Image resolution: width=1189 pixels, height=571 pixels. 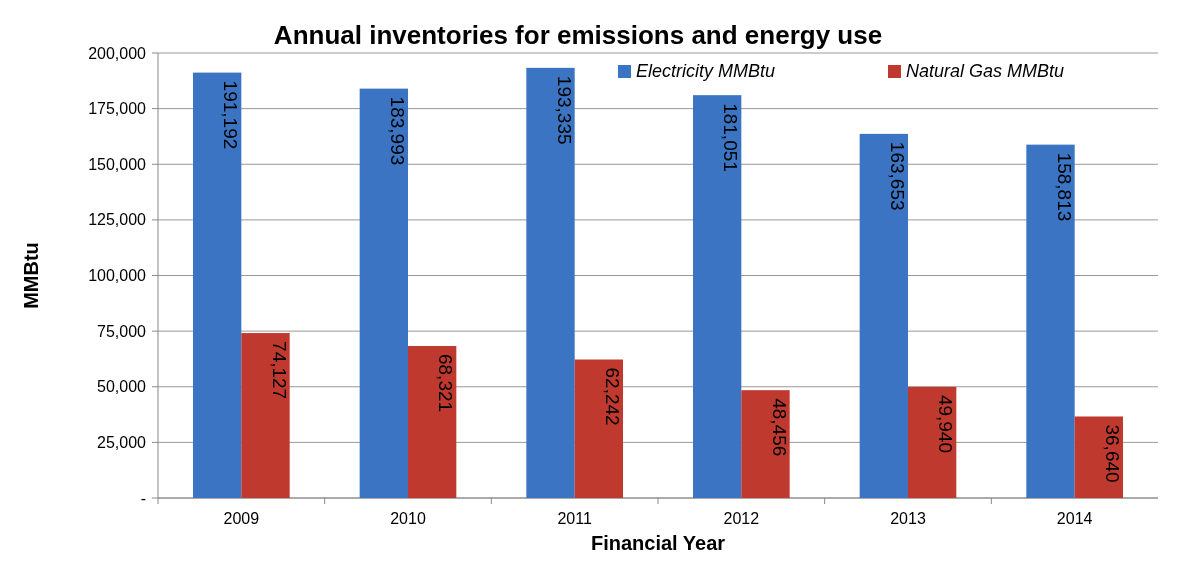 What do you see at coordinates (117, 53) in the screenshot?
I see `y-tick-label: 200,000` at bounding box center [117, 53].